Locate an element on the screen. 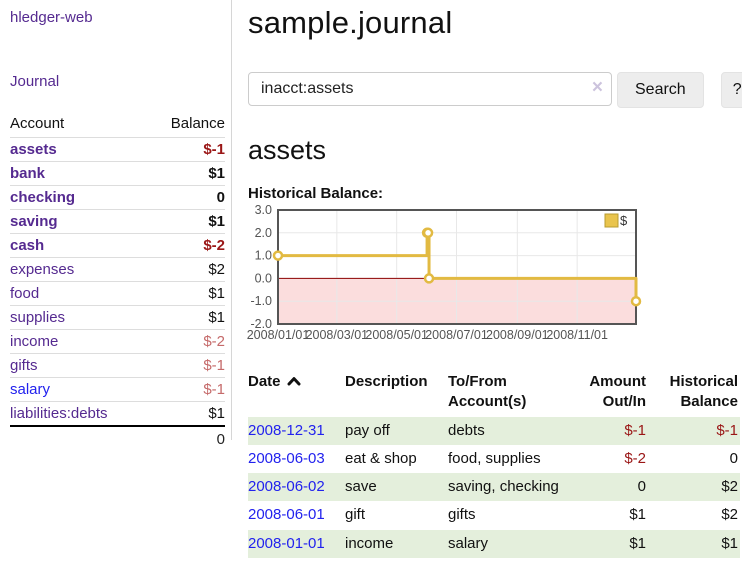 This screenshot has height=582, width=742. transaction-amount: $-1 is located at coordinates (635, 430).